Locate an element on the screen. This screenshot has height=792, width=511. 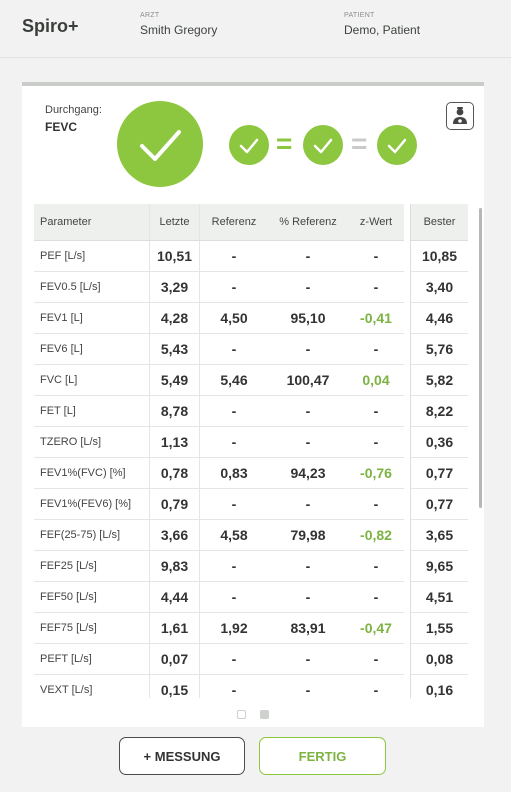
cell-bester: 3,40 is located at coordinates (439, 287).